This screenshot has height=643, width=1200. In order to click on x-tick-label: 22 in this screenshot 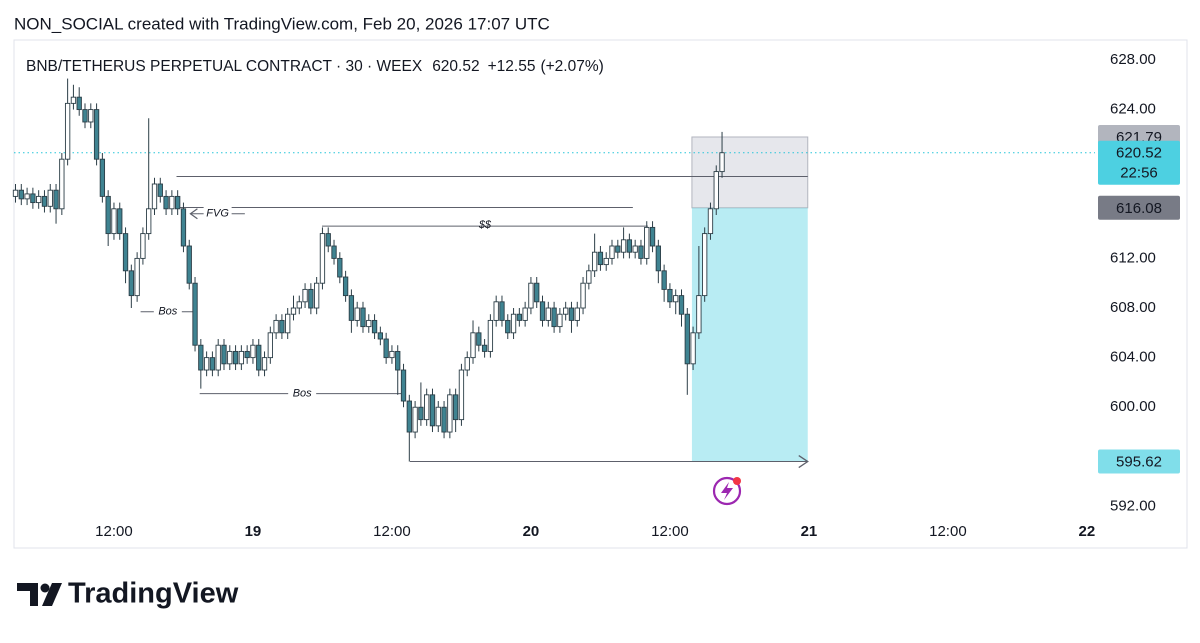, I will do `click(1087, 531)`.